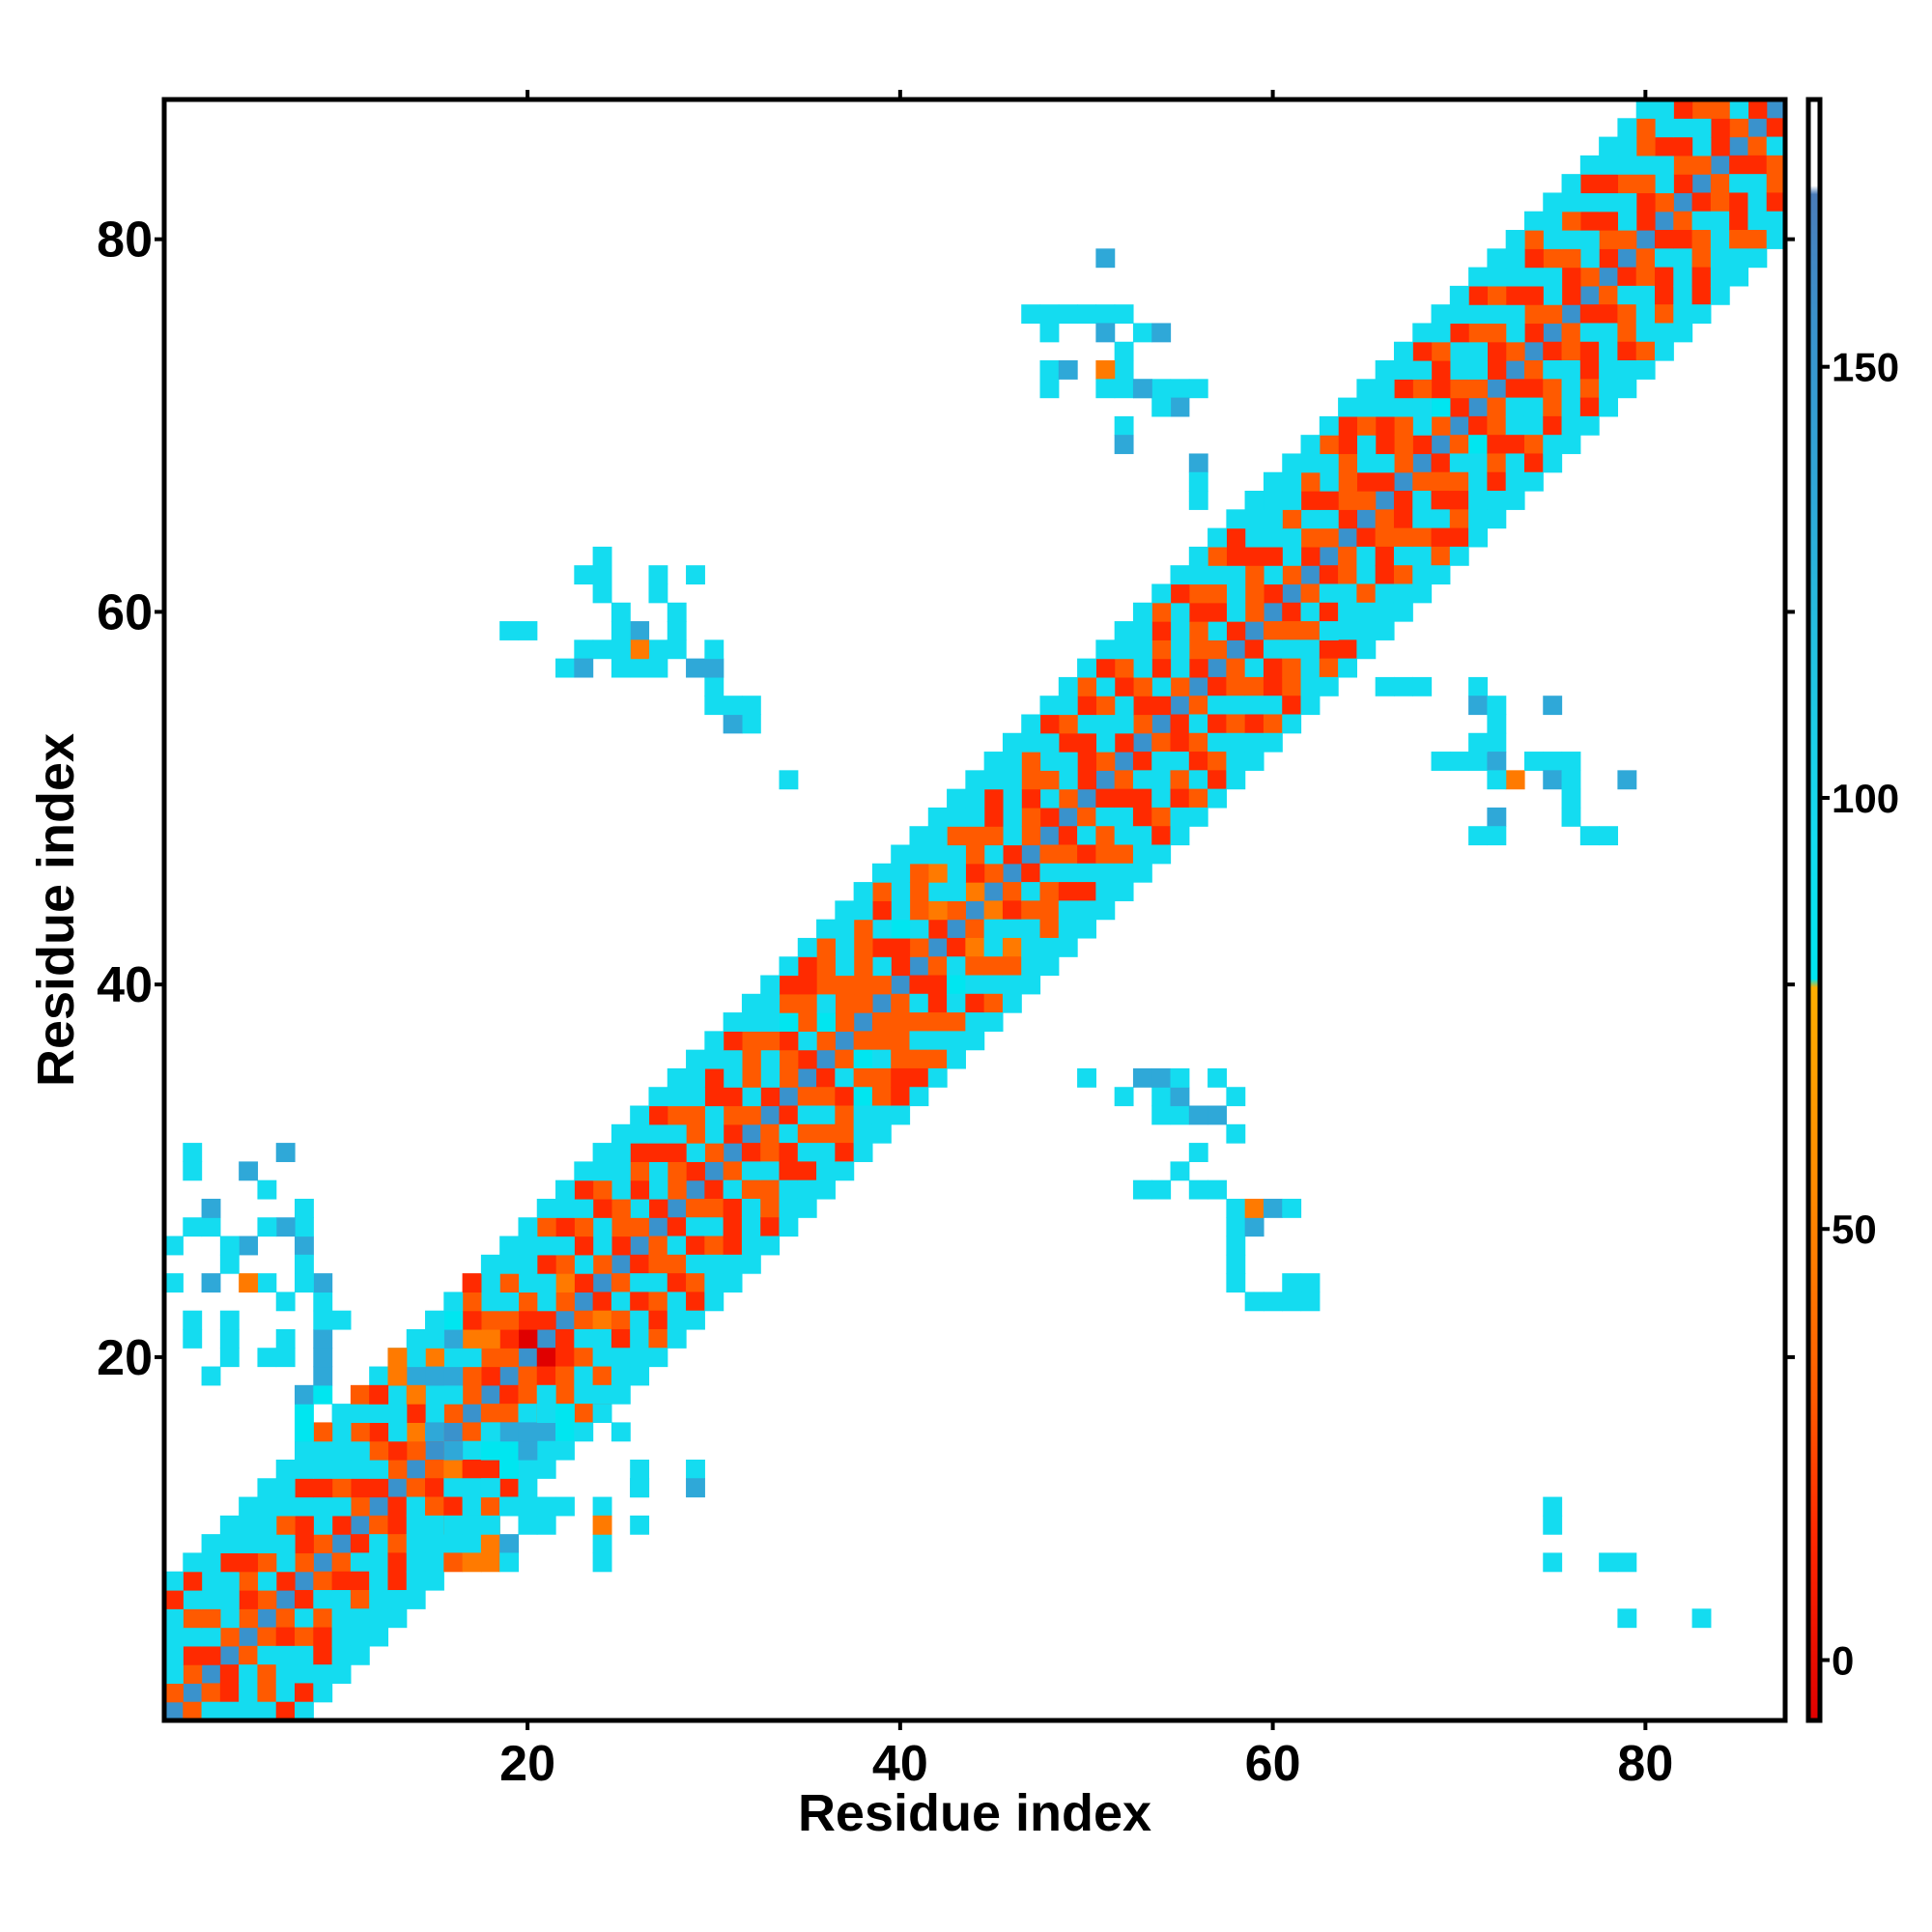 This screenshot has width=1932, height=1932. What do you see at coordinates (125, 1358) in the screenshot?
I see `y-tick-label: 20` at bounding box center [125, 1358].